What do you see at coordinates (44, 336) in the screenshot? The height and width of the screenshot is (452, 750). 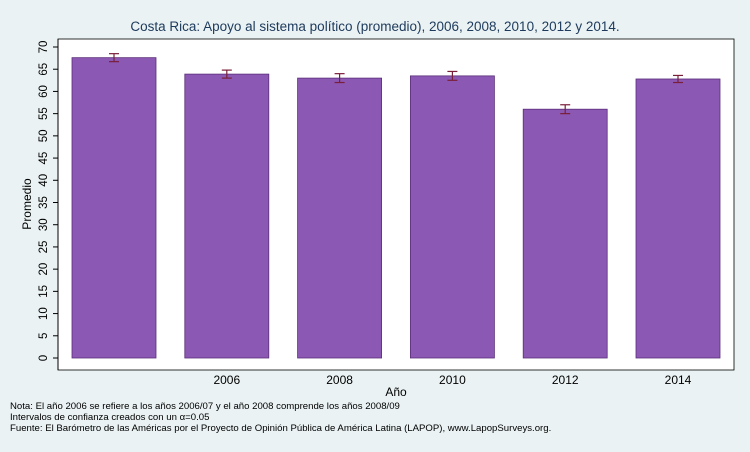 I see `y-tick-label: 5` at bounding box center [44, 336].